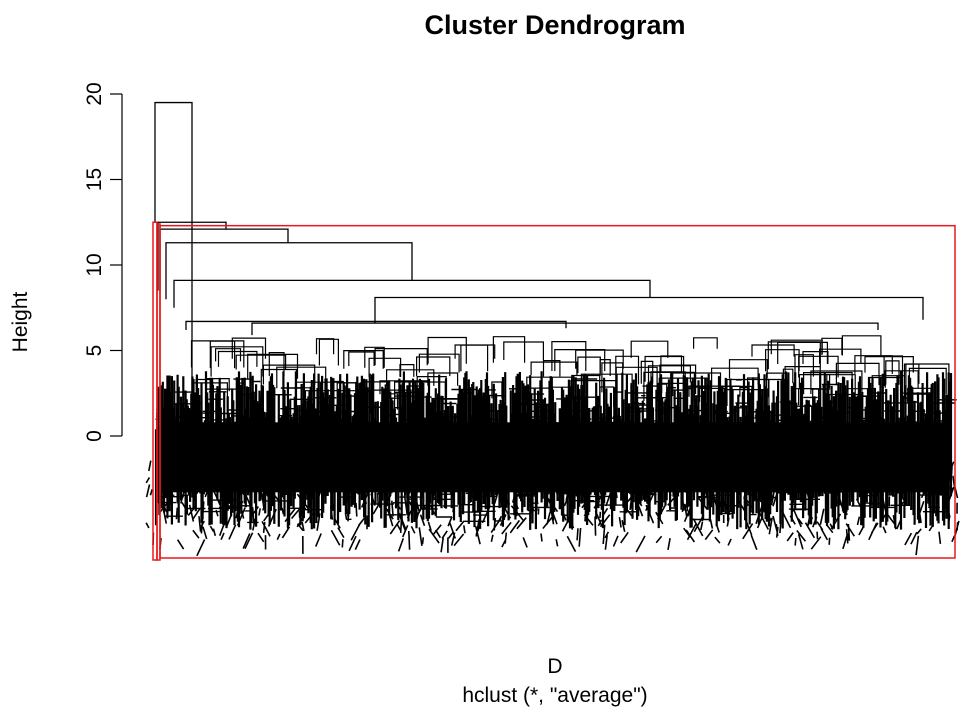 This screenshot has height=719, width=967. I want to click on leaf-label-mass, so click(552, 505).